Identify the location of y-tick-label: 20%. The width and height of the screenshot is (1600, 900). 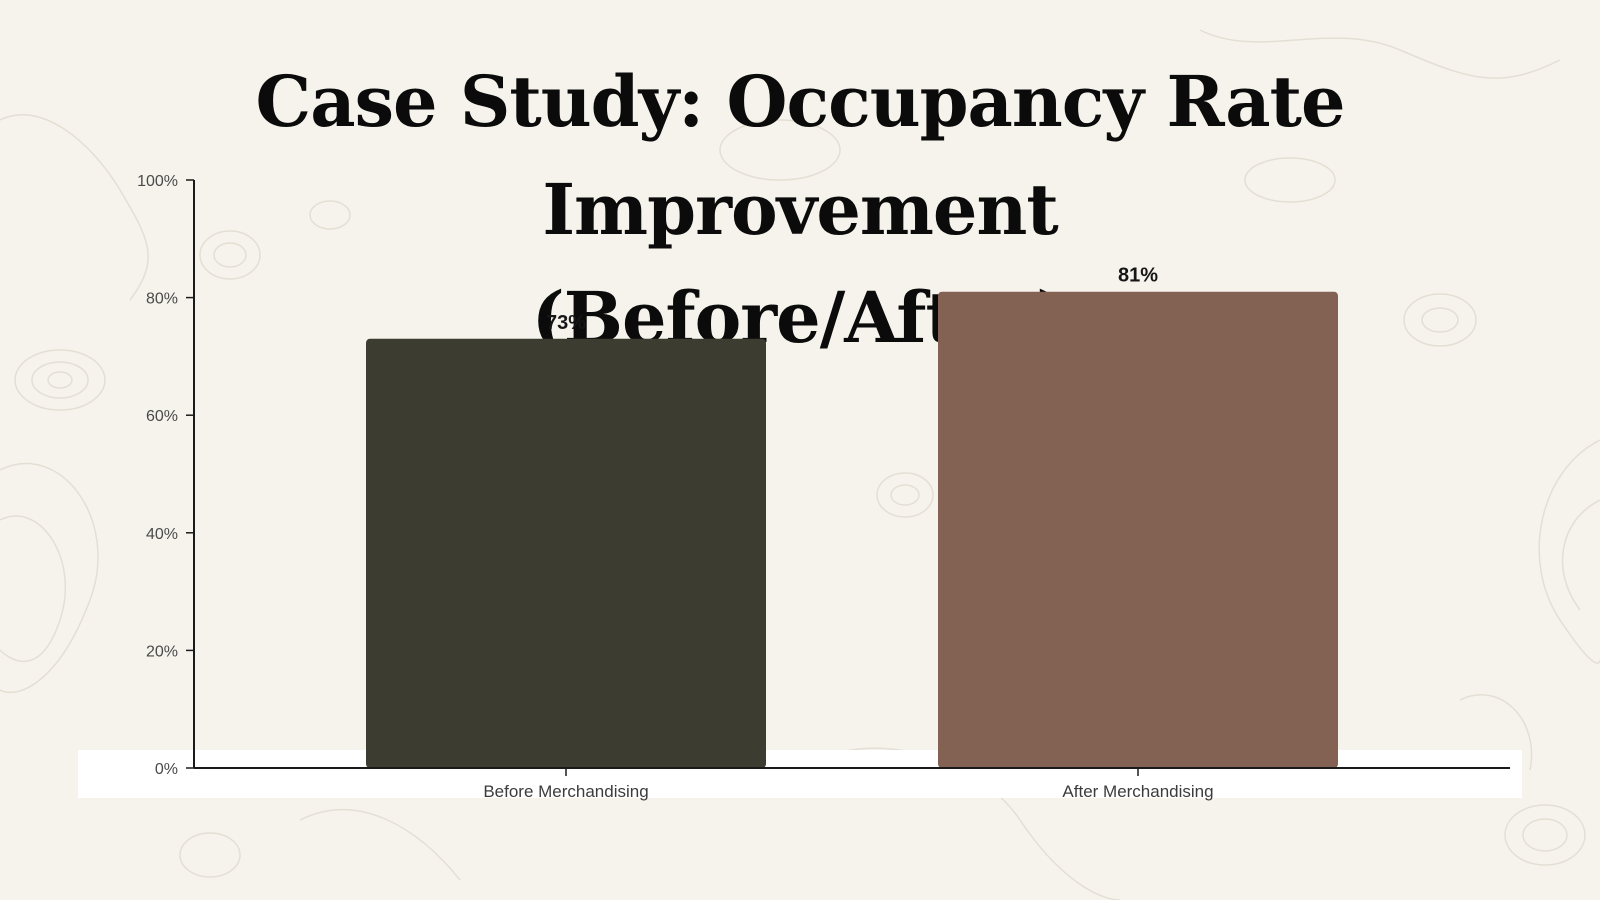
(162, 651).